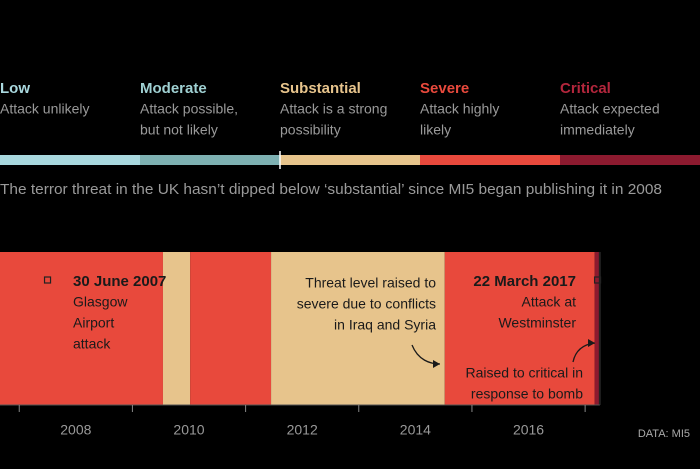 This screenshot has width=700, height=469. What do you see at coordinates (15, 88) in the screenshot?
I see `level-name: Low` at bounding box center [15, 88].